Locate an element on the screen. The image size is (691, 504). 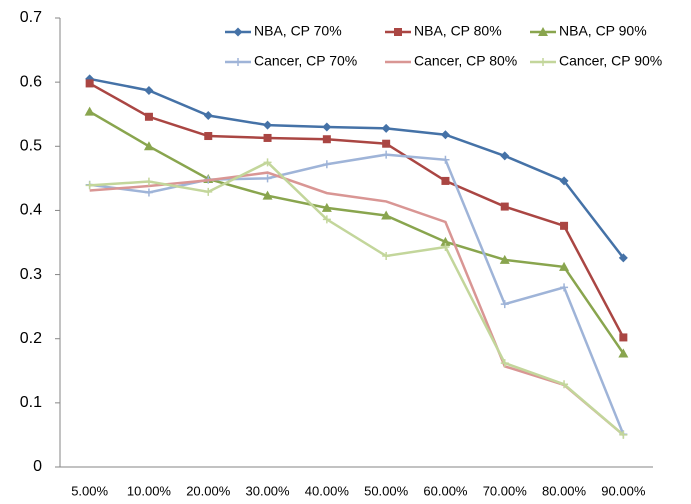
y-tick-label: 0.6 is located at coordinates (31, 81).